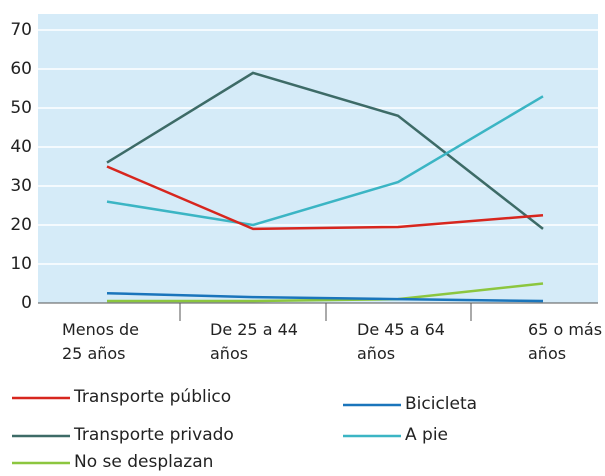 This screenshot has height=476, width=605. Describe the element at coordinates (565, 341) in the screenshot. I see `x-tick-label: 65 o más años` at that location.